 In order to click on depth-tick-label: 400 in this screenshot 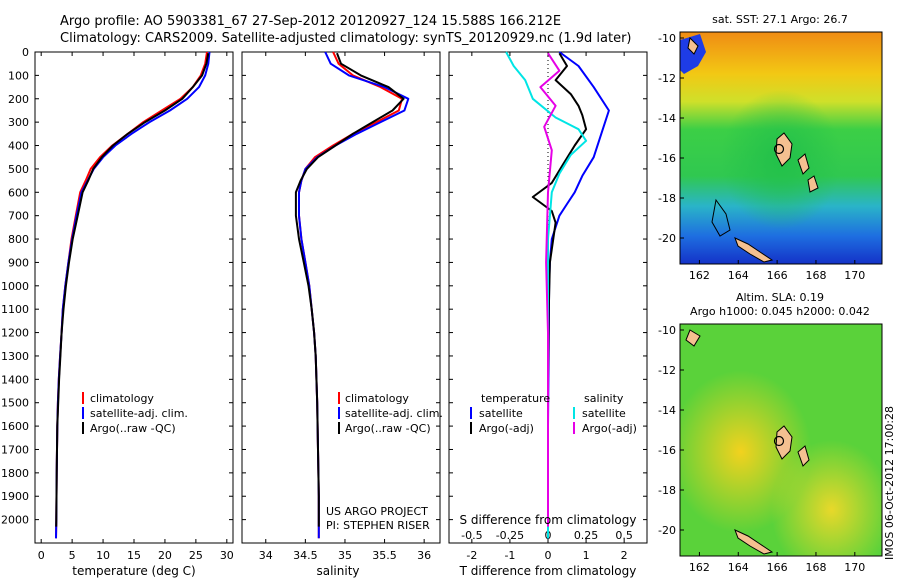, I will do `click(18, 146)`.